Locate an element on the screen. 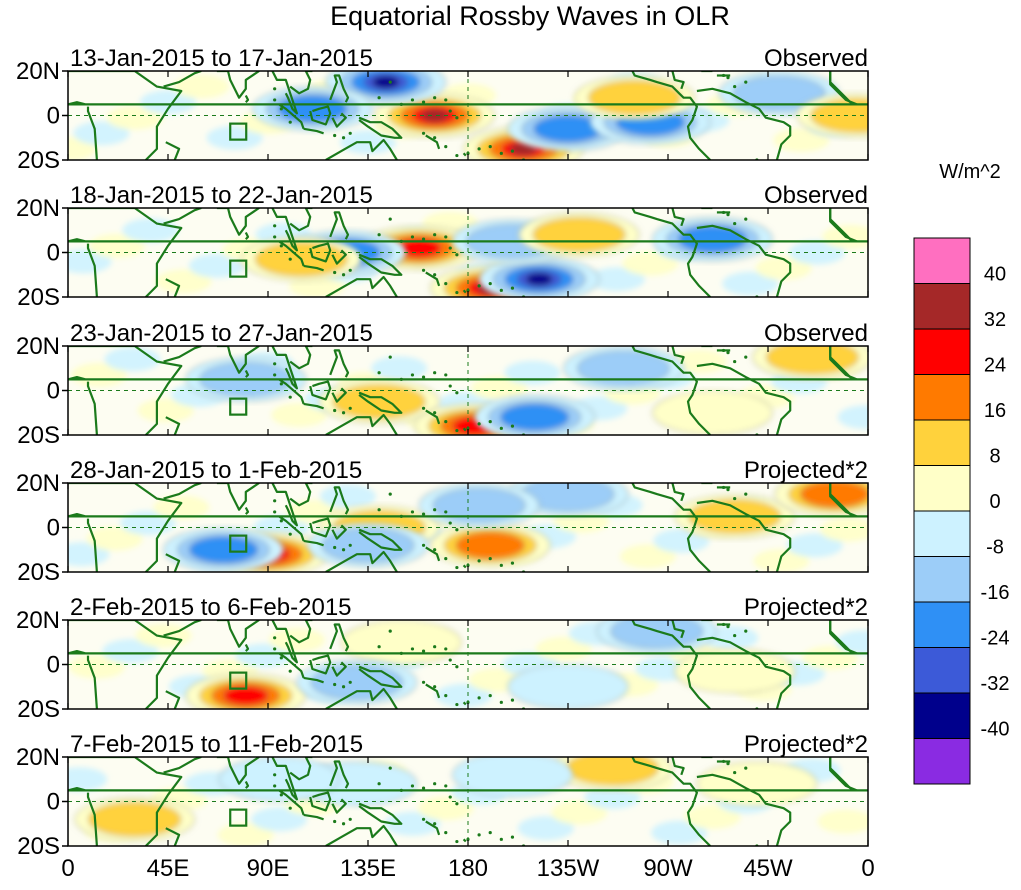  panel-date-range: 13-Jan-2015 to 17-Jan-2015 is located at coordinates (221, 58).